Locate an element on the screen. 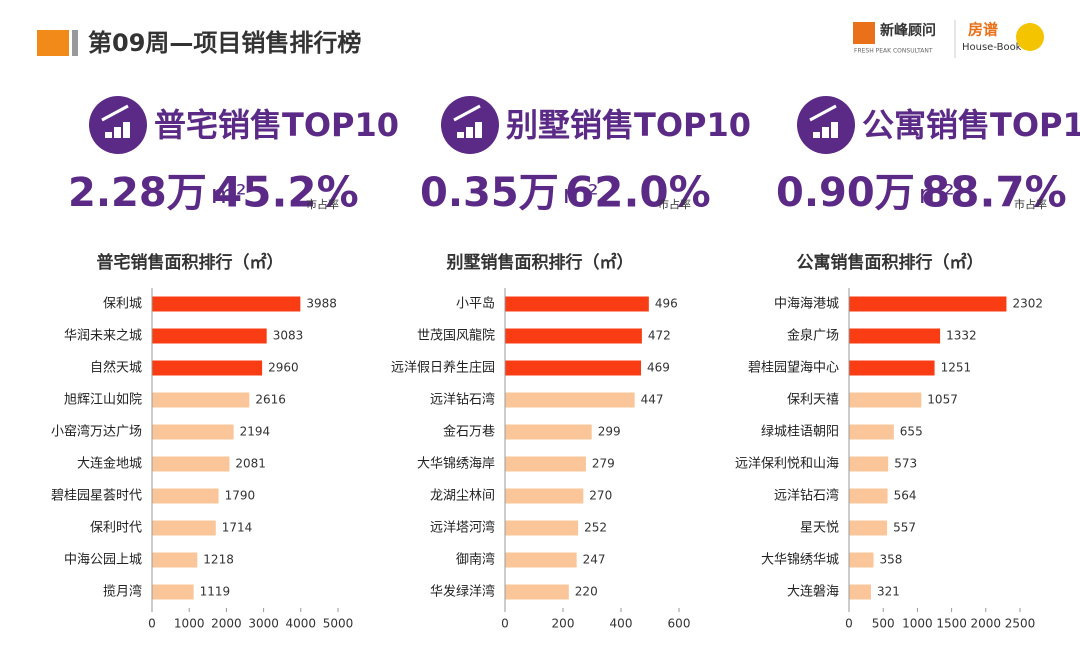 This screenshot has width=1080, height=646. category-label: 碧桂园望海中心 is located at coordinates (793, 368).